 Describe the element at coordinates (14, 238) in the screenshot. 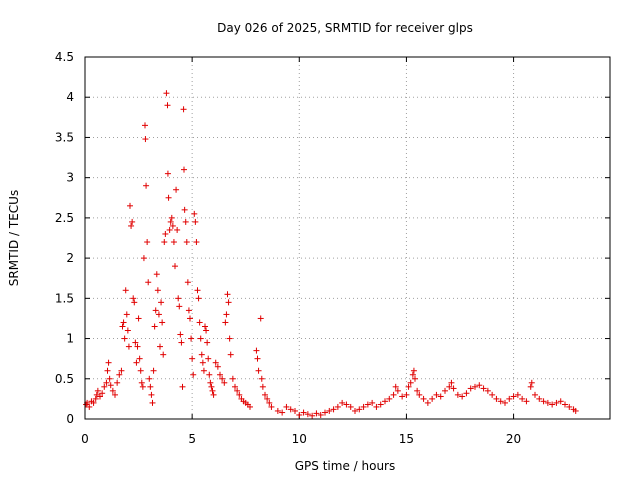

I see `y-axis-title: SRMTID / TECUs` at that location.